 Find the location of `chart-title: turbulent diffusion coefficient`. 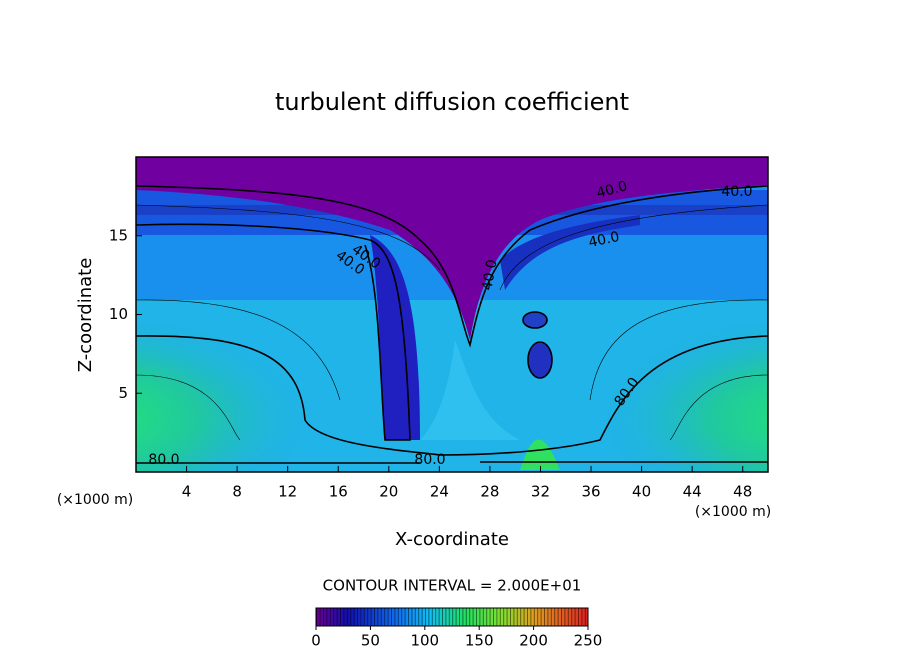

chart-title: turbulent diffusion coefficient is located at coordinates (452, 102).